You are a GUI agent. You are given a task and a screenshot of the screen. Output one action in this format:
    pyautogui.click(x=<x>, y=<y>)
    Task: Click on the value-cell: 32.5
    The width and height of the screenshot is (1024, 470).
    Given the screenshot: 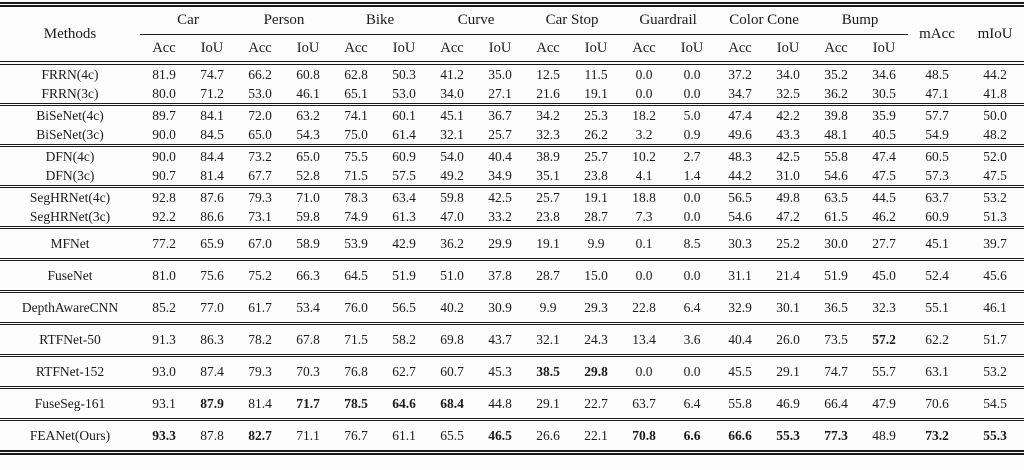 What is the action you would take?
    pyautogui.click(x=788, y=93)
    